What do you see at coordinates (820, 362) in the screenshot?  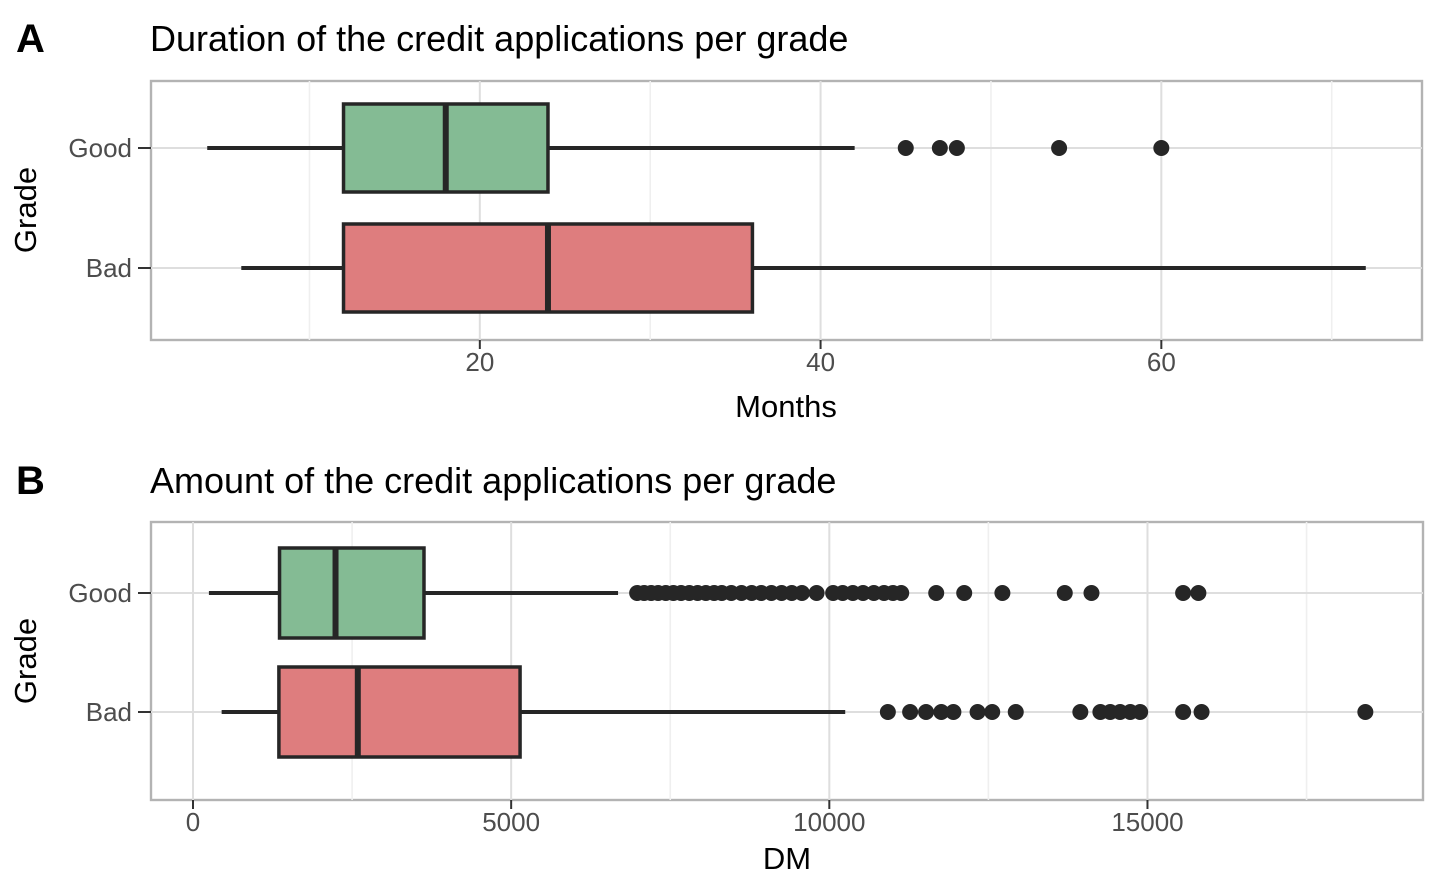 I see `x-tick-label: 40` at bounding box center [820, 362].